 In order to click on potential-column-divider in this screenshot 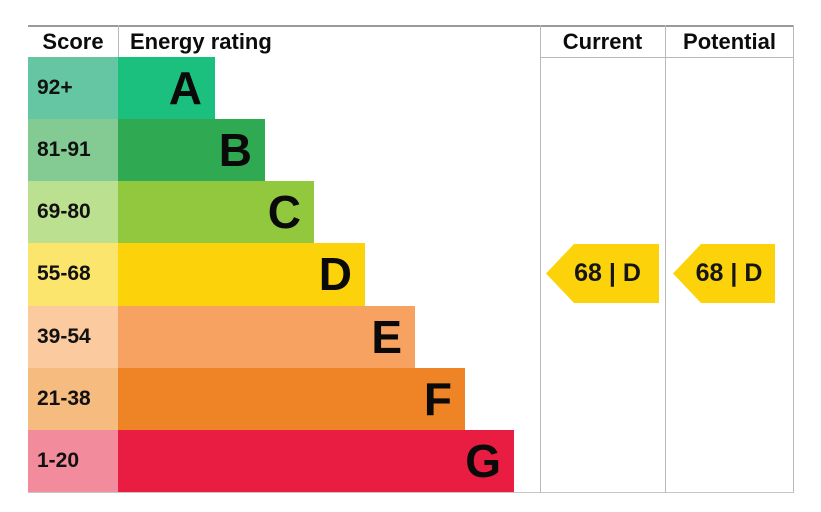, I will do `click(665, 259)`.